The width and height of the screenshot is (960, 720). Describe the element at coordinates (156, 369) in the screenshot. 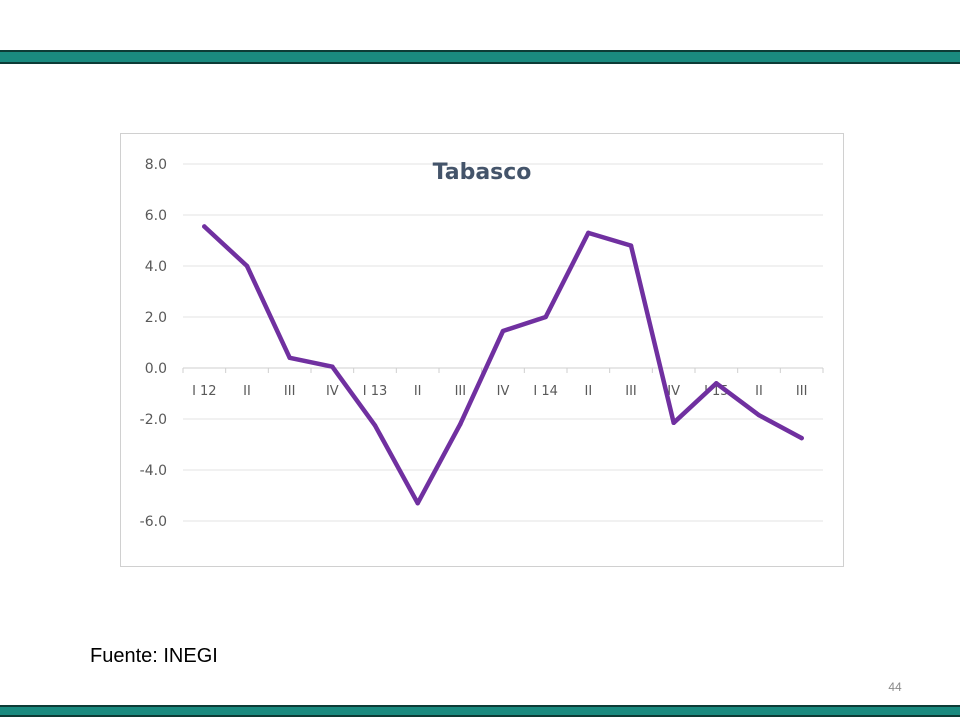

I see `y-tick-label: 0.0` at that location.